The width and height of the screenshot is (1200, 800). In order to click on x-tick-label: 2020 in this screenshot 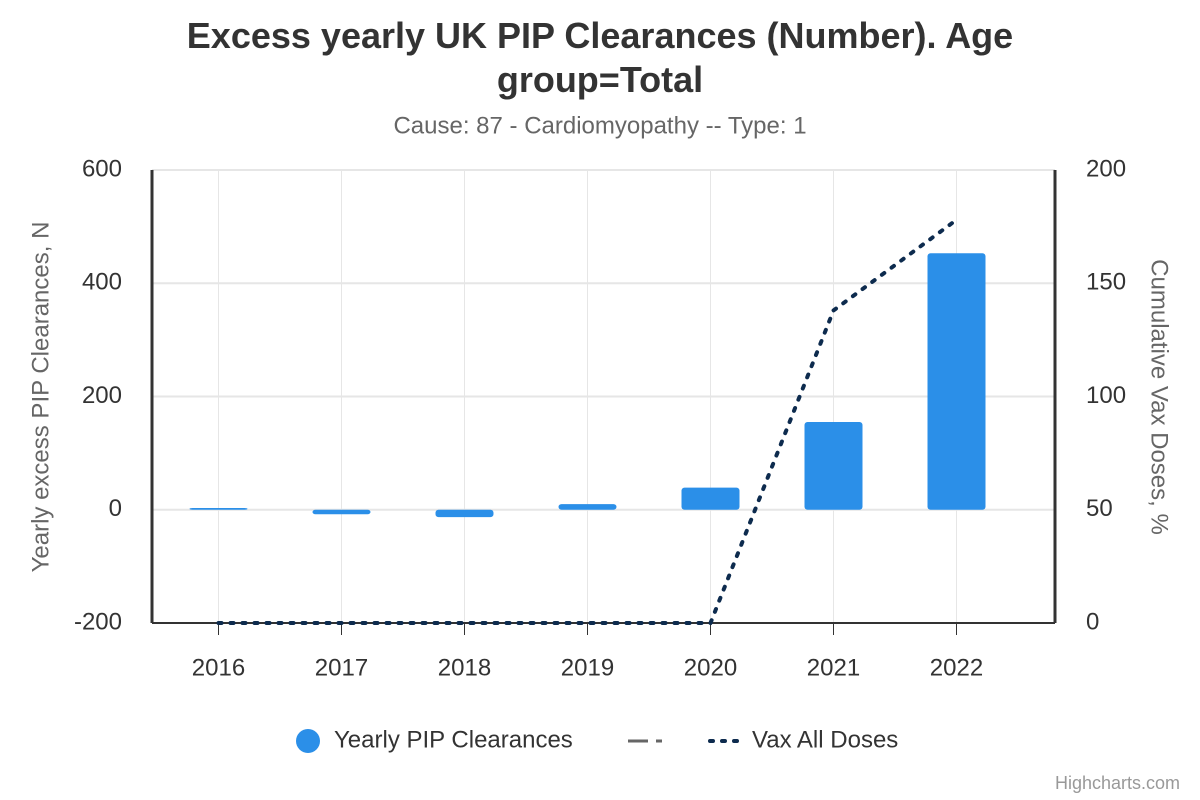, I will do `click(710, 667)`.